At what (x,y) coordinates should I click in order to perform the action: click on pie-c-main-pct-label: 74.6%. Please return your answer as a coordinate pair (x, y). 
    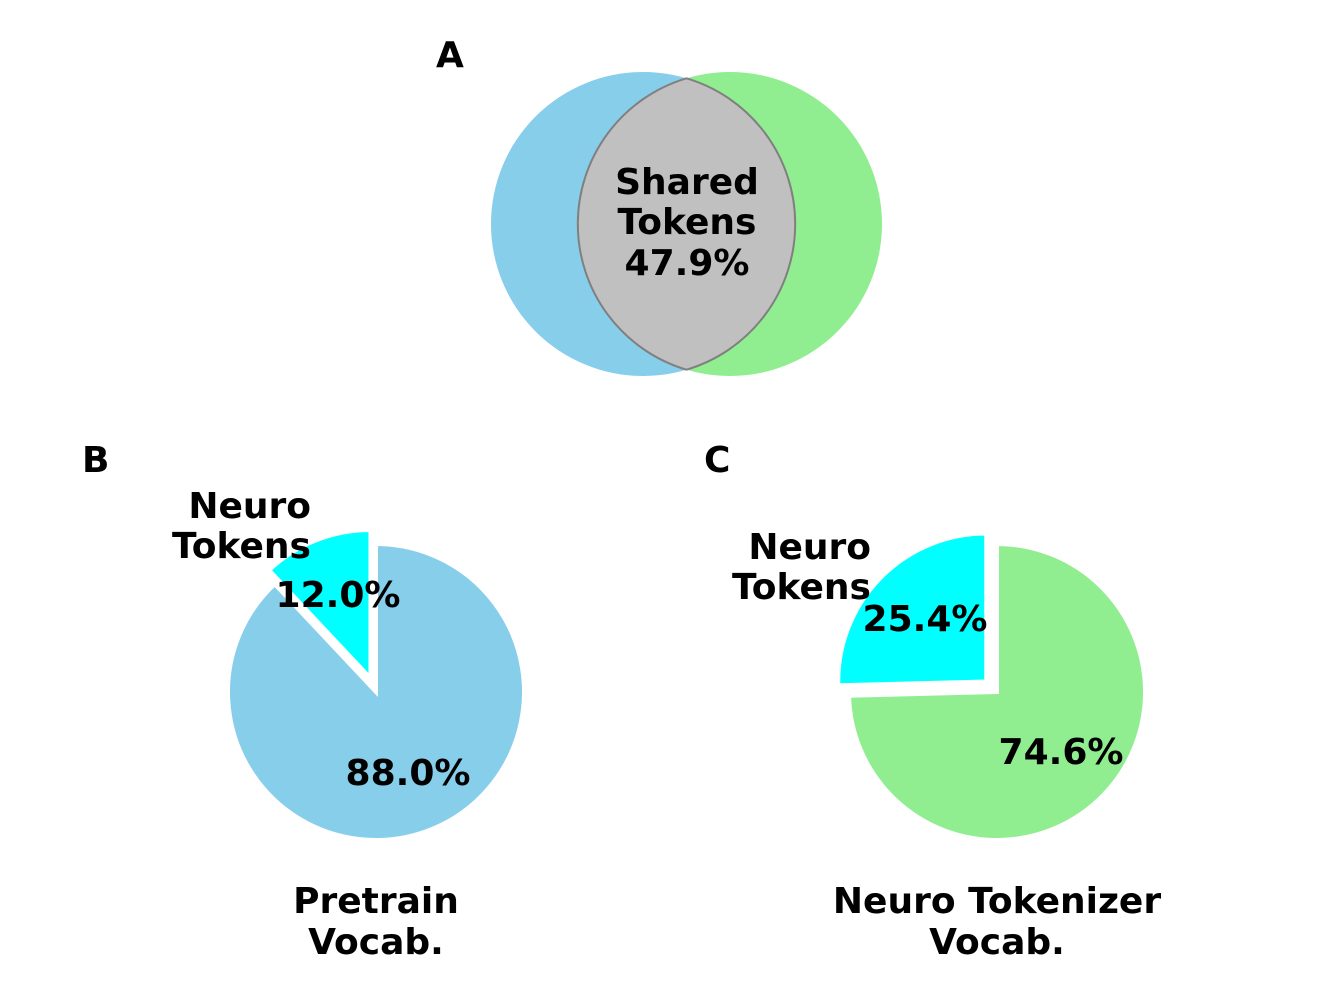
    Looking at the image, I should click on (1061, 752).